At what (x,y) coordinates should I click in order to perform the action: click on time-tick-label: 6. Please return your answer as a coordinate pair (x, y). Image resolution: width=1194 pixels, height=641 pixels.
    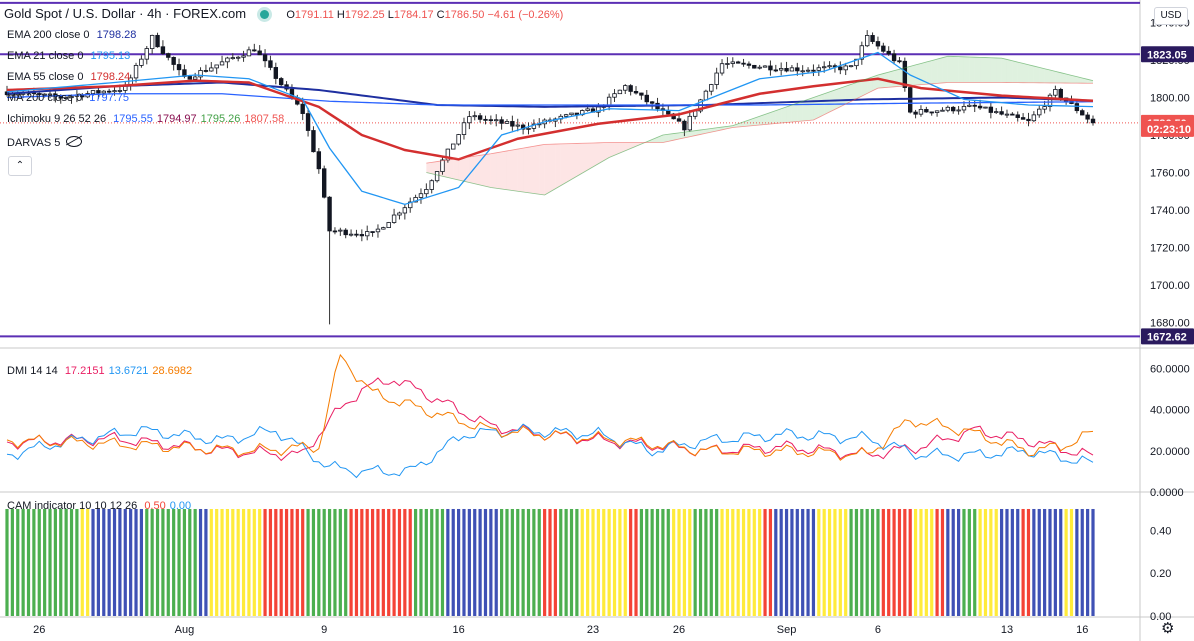
    Looking at the image, I should click on (878, 630).